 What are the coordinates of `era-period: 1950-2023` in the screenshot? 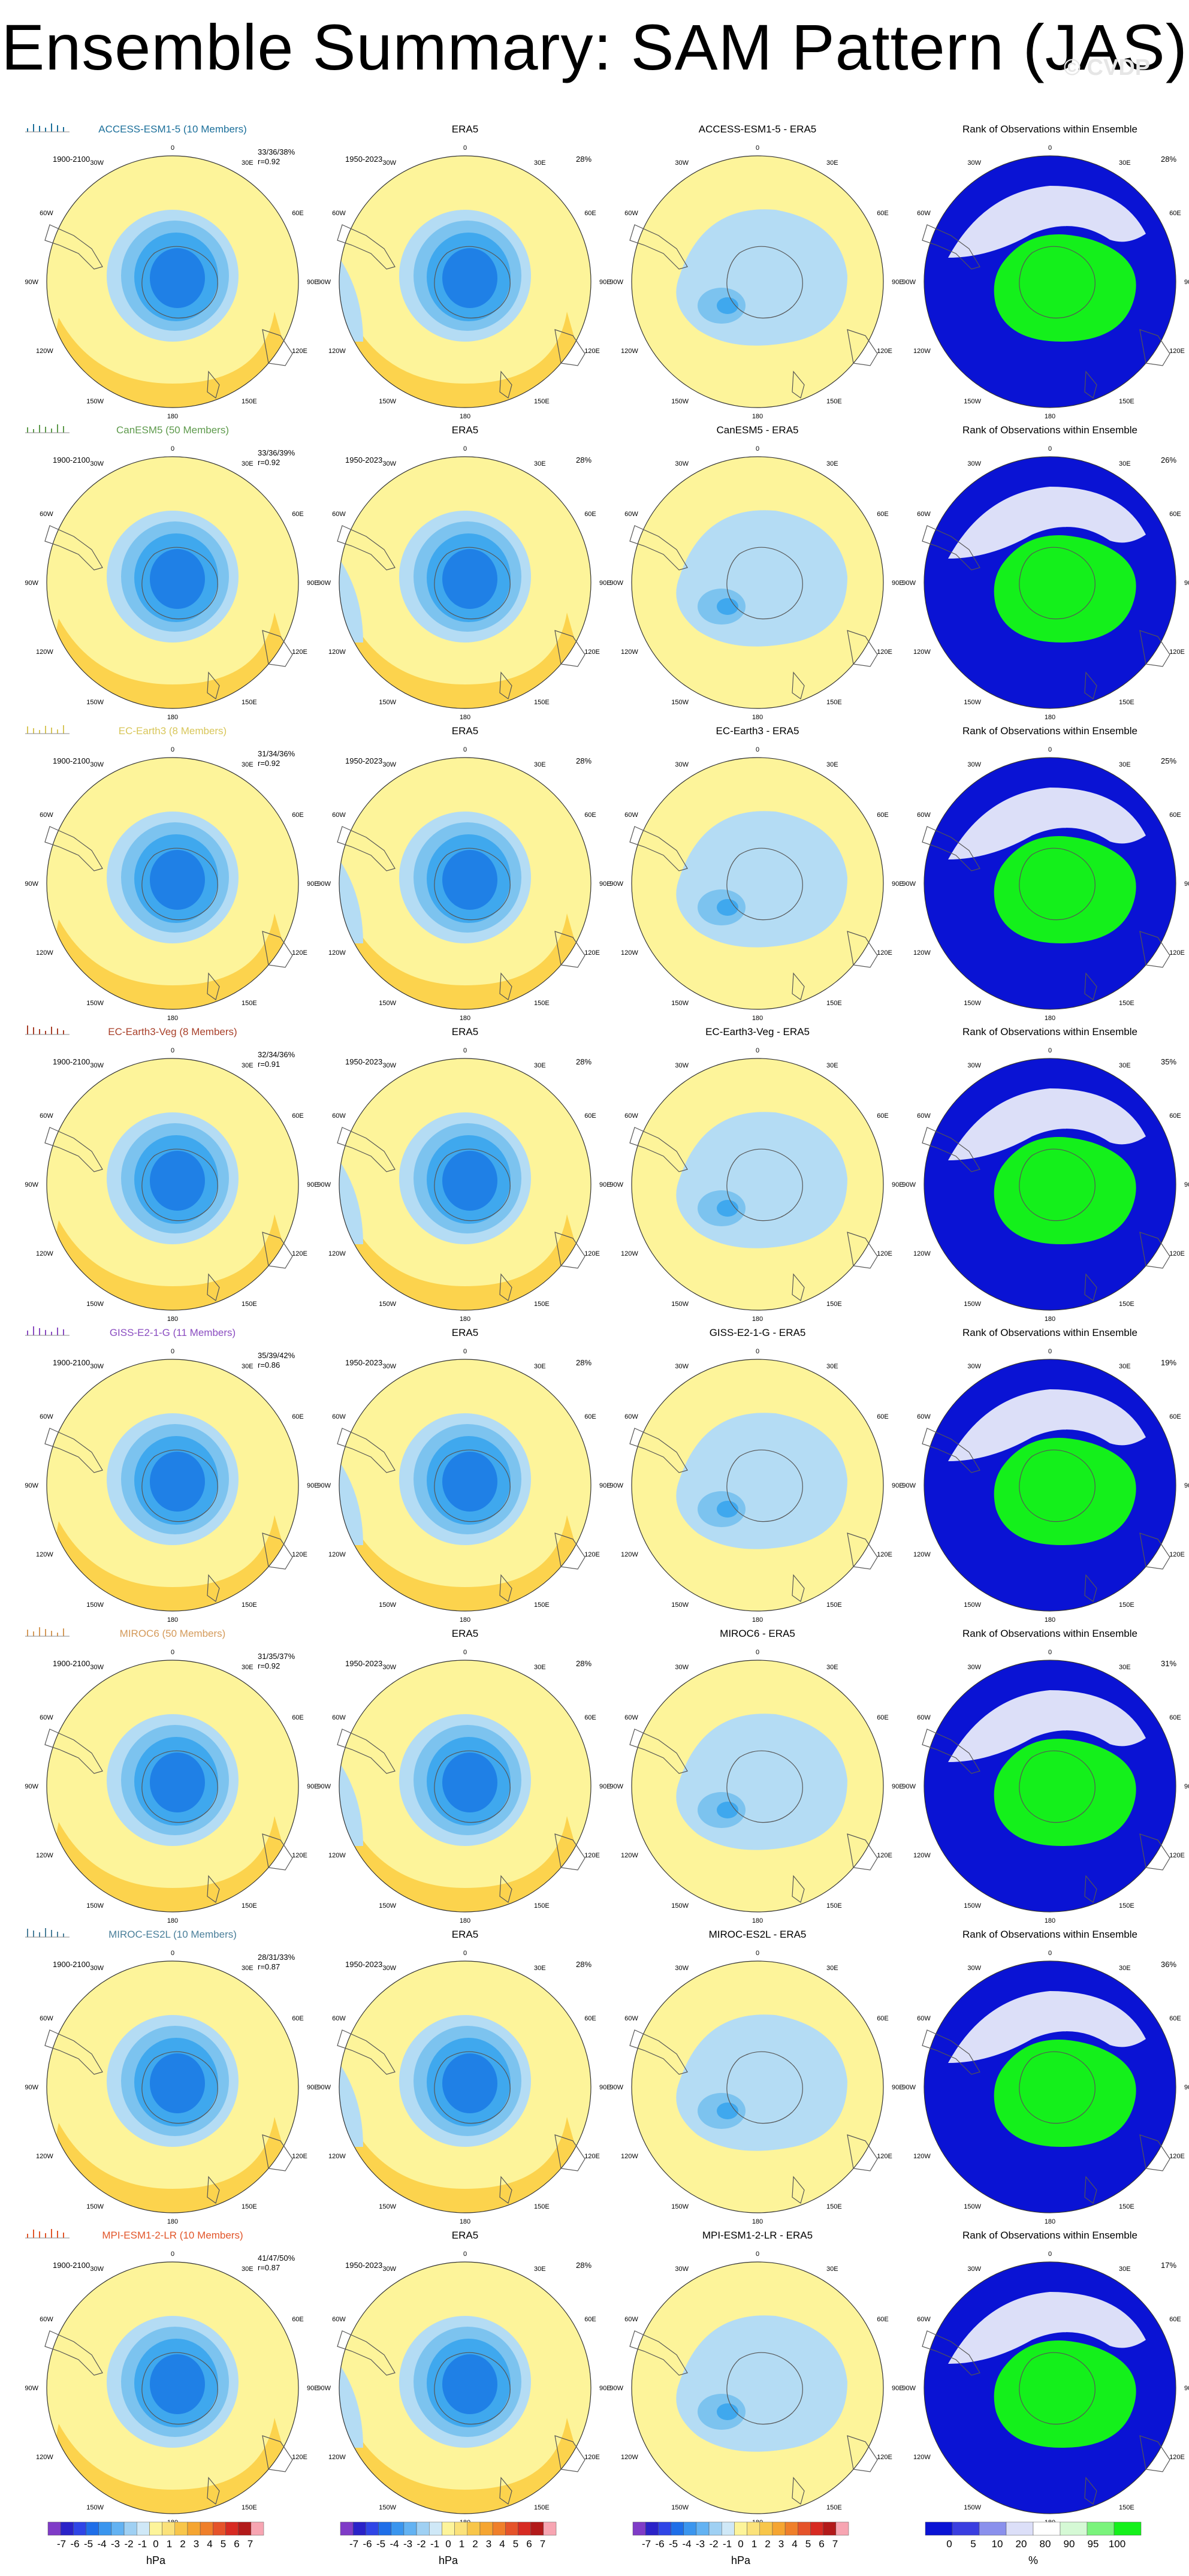 It's located at (364, 159).